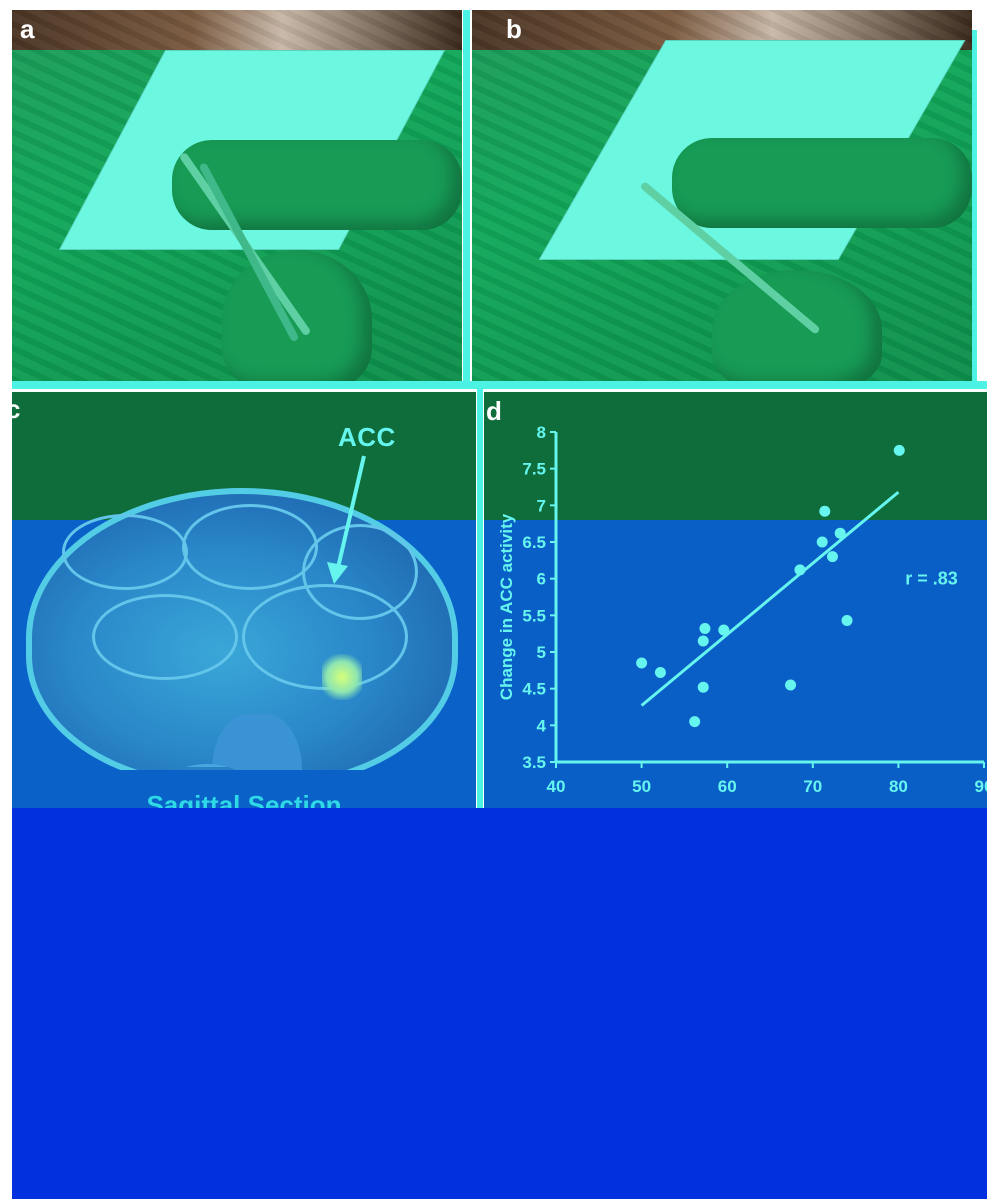 The height and width of the screenshot is (1199, 987). What do you see at coordinates (499, 385) in the screenshot?
I see `divider-horizontal` at bounding box center [499, 385].